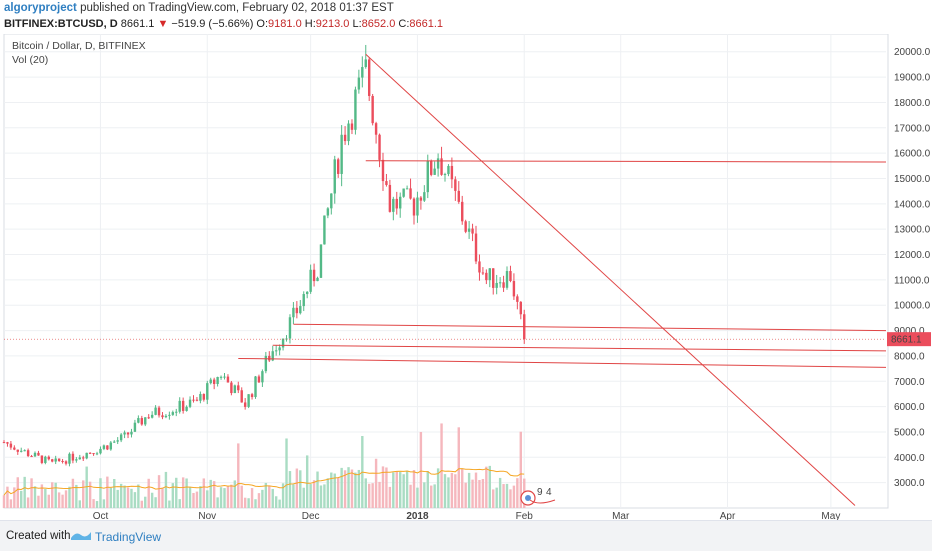  What do you see at coordinates (912, 230) in the screenshot?
I see `y-tick-label: 13000.0` at bounding box center [912, 230].